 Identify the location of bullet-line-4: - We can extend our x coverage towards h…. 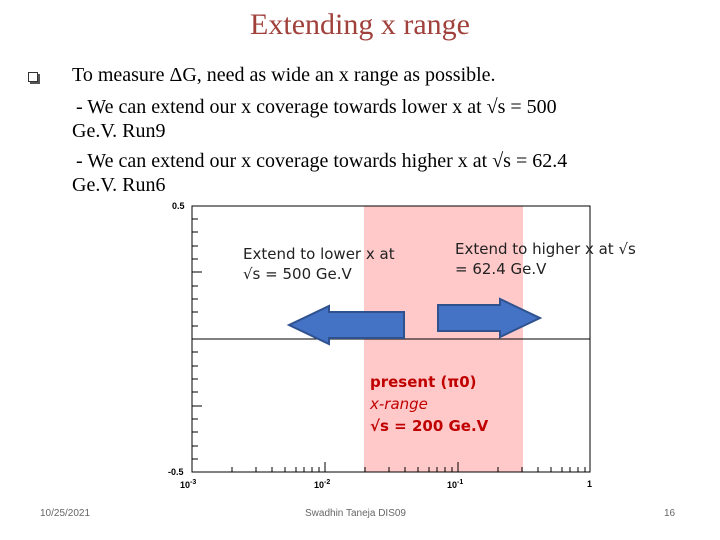
(322, 161).